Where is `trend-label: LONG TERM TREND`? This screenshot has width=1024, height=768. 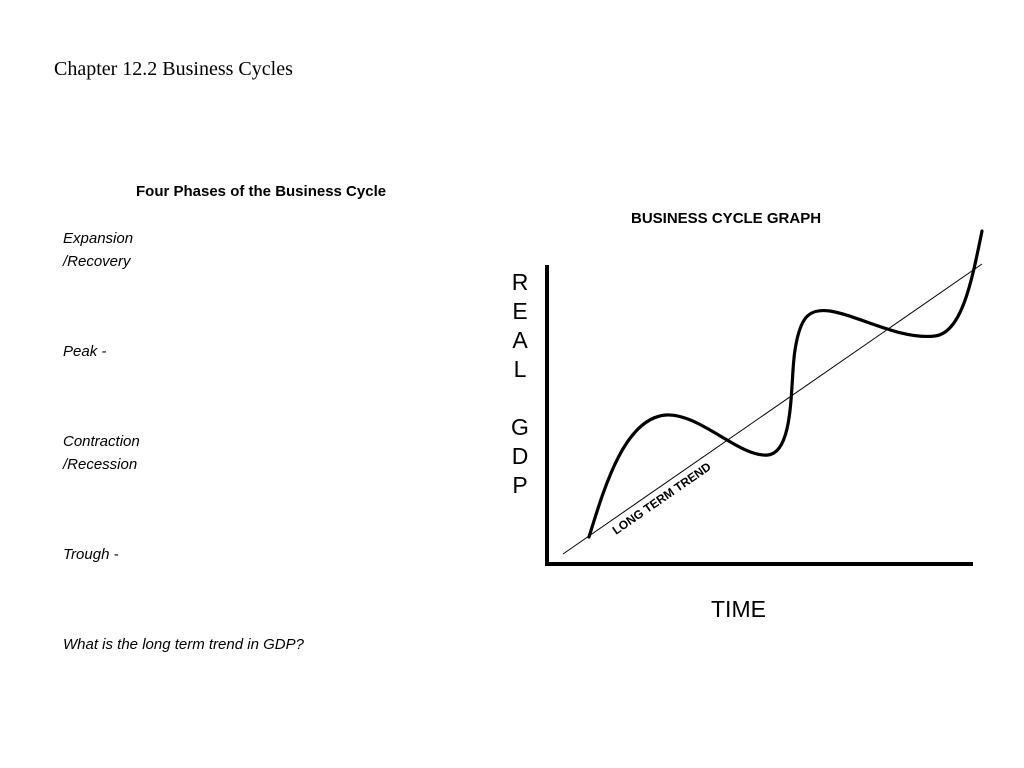
trend-label: LONG TERM TREND is located at coordinates (662, 498).